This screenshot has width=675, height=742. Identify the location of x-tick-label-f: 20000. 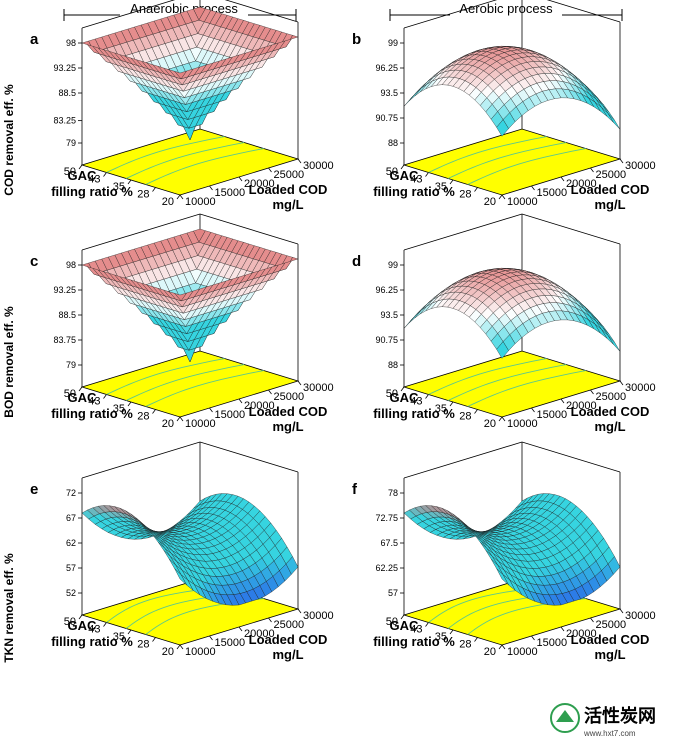
(581, 634).